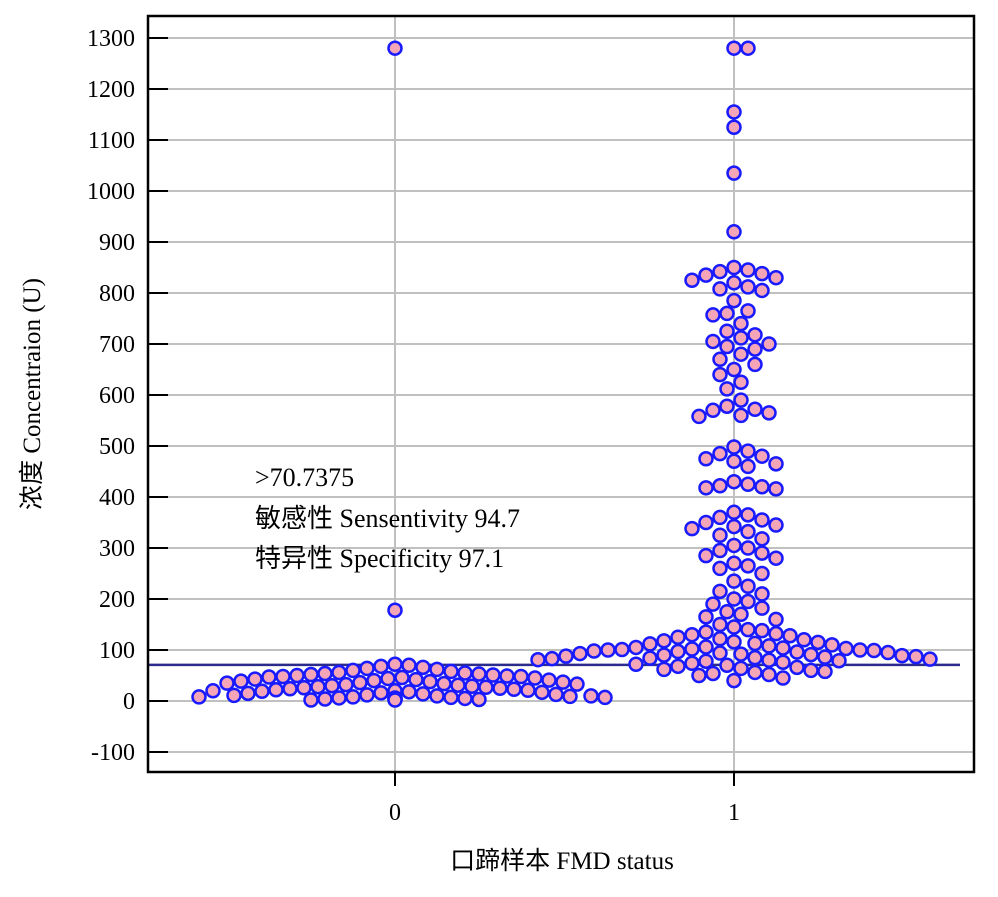 This screenshot has width=998, height=897. I want to click on x-tick-label: 0, so click(395, 813).